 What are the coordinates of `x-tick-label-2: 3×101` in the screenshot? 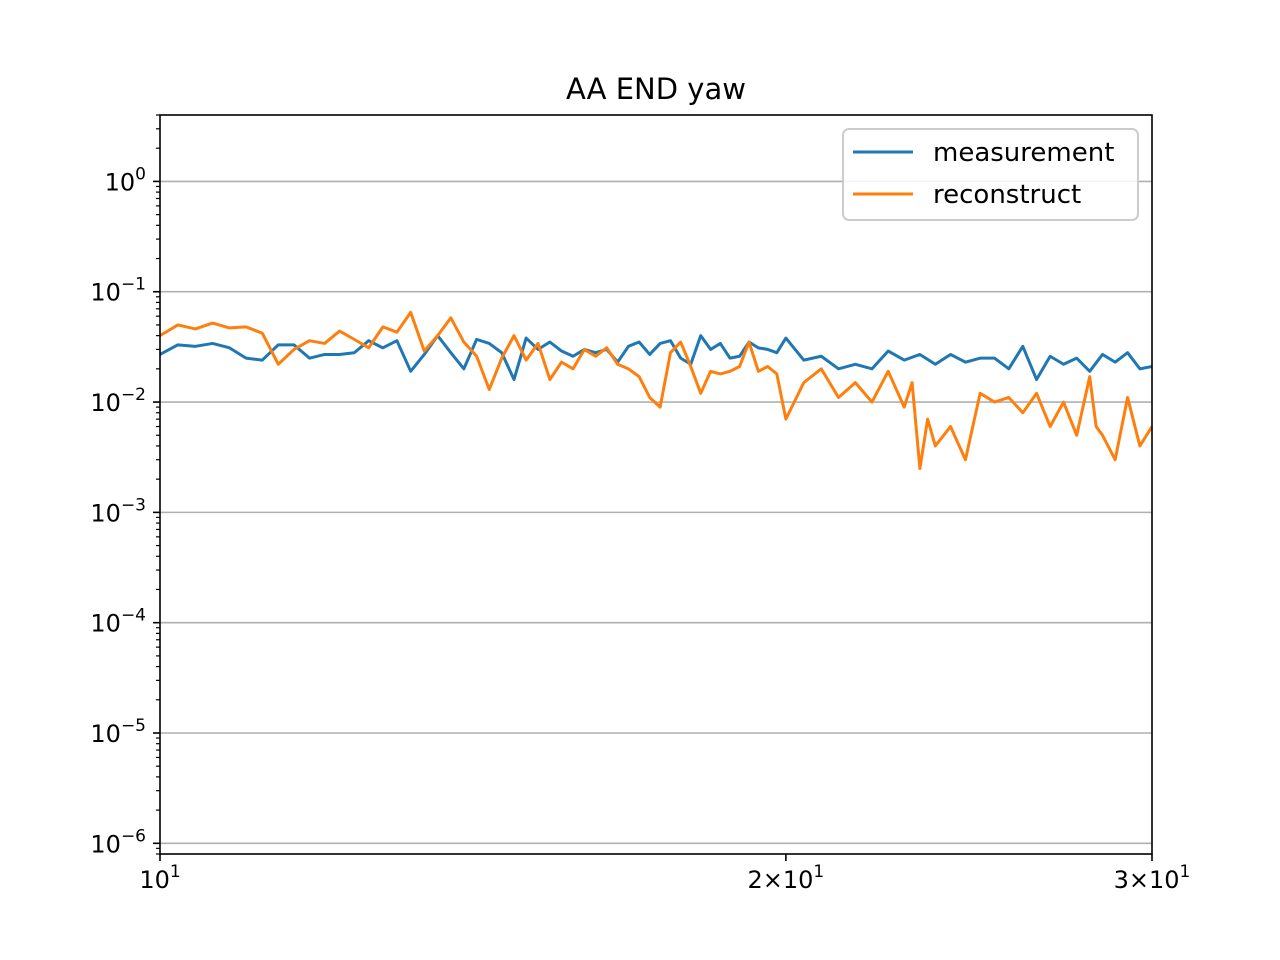 It's located at (1152, 878).